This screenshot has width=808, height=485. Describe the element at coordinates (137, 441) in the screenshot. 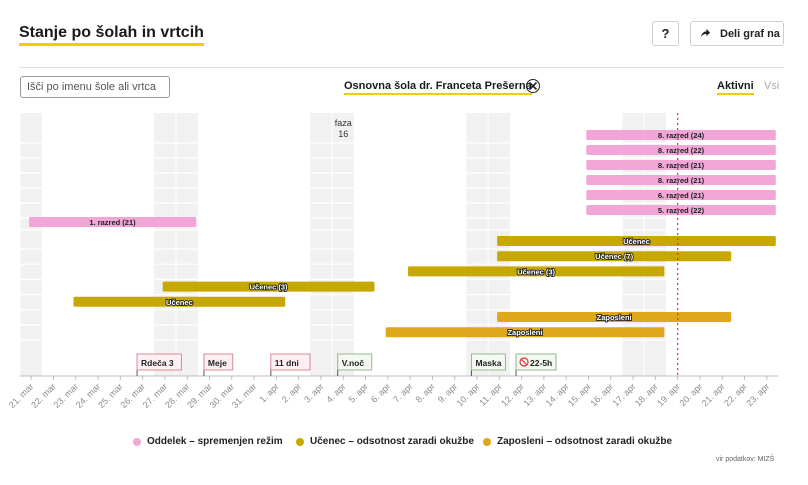

I see `legend-swatch-oddelek` at that location.